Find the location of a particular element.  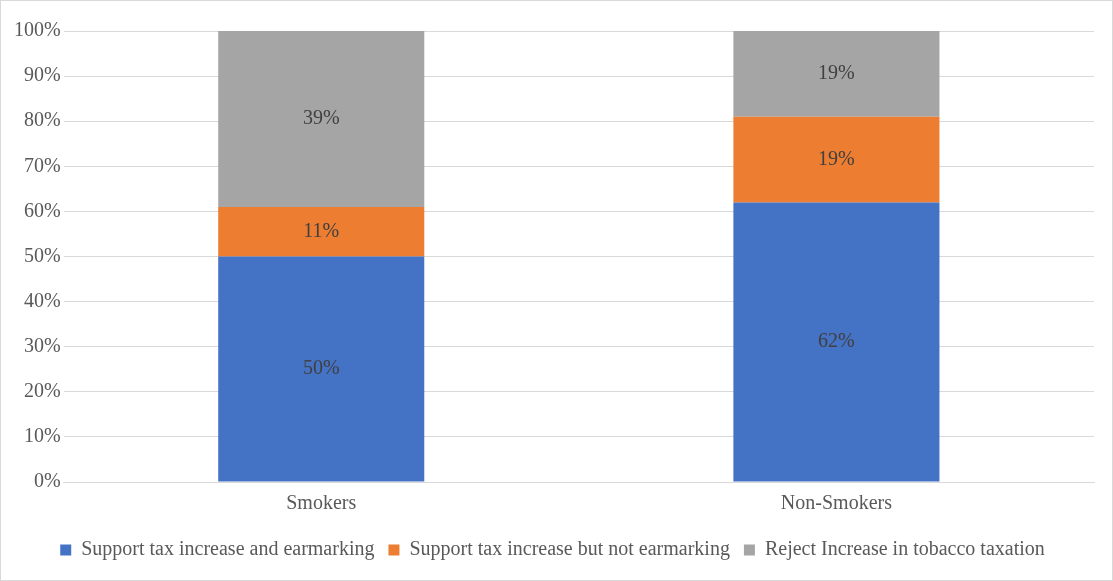

legend-label: Reject Increase in tobacco taxation is located at coordinates (904, 549).